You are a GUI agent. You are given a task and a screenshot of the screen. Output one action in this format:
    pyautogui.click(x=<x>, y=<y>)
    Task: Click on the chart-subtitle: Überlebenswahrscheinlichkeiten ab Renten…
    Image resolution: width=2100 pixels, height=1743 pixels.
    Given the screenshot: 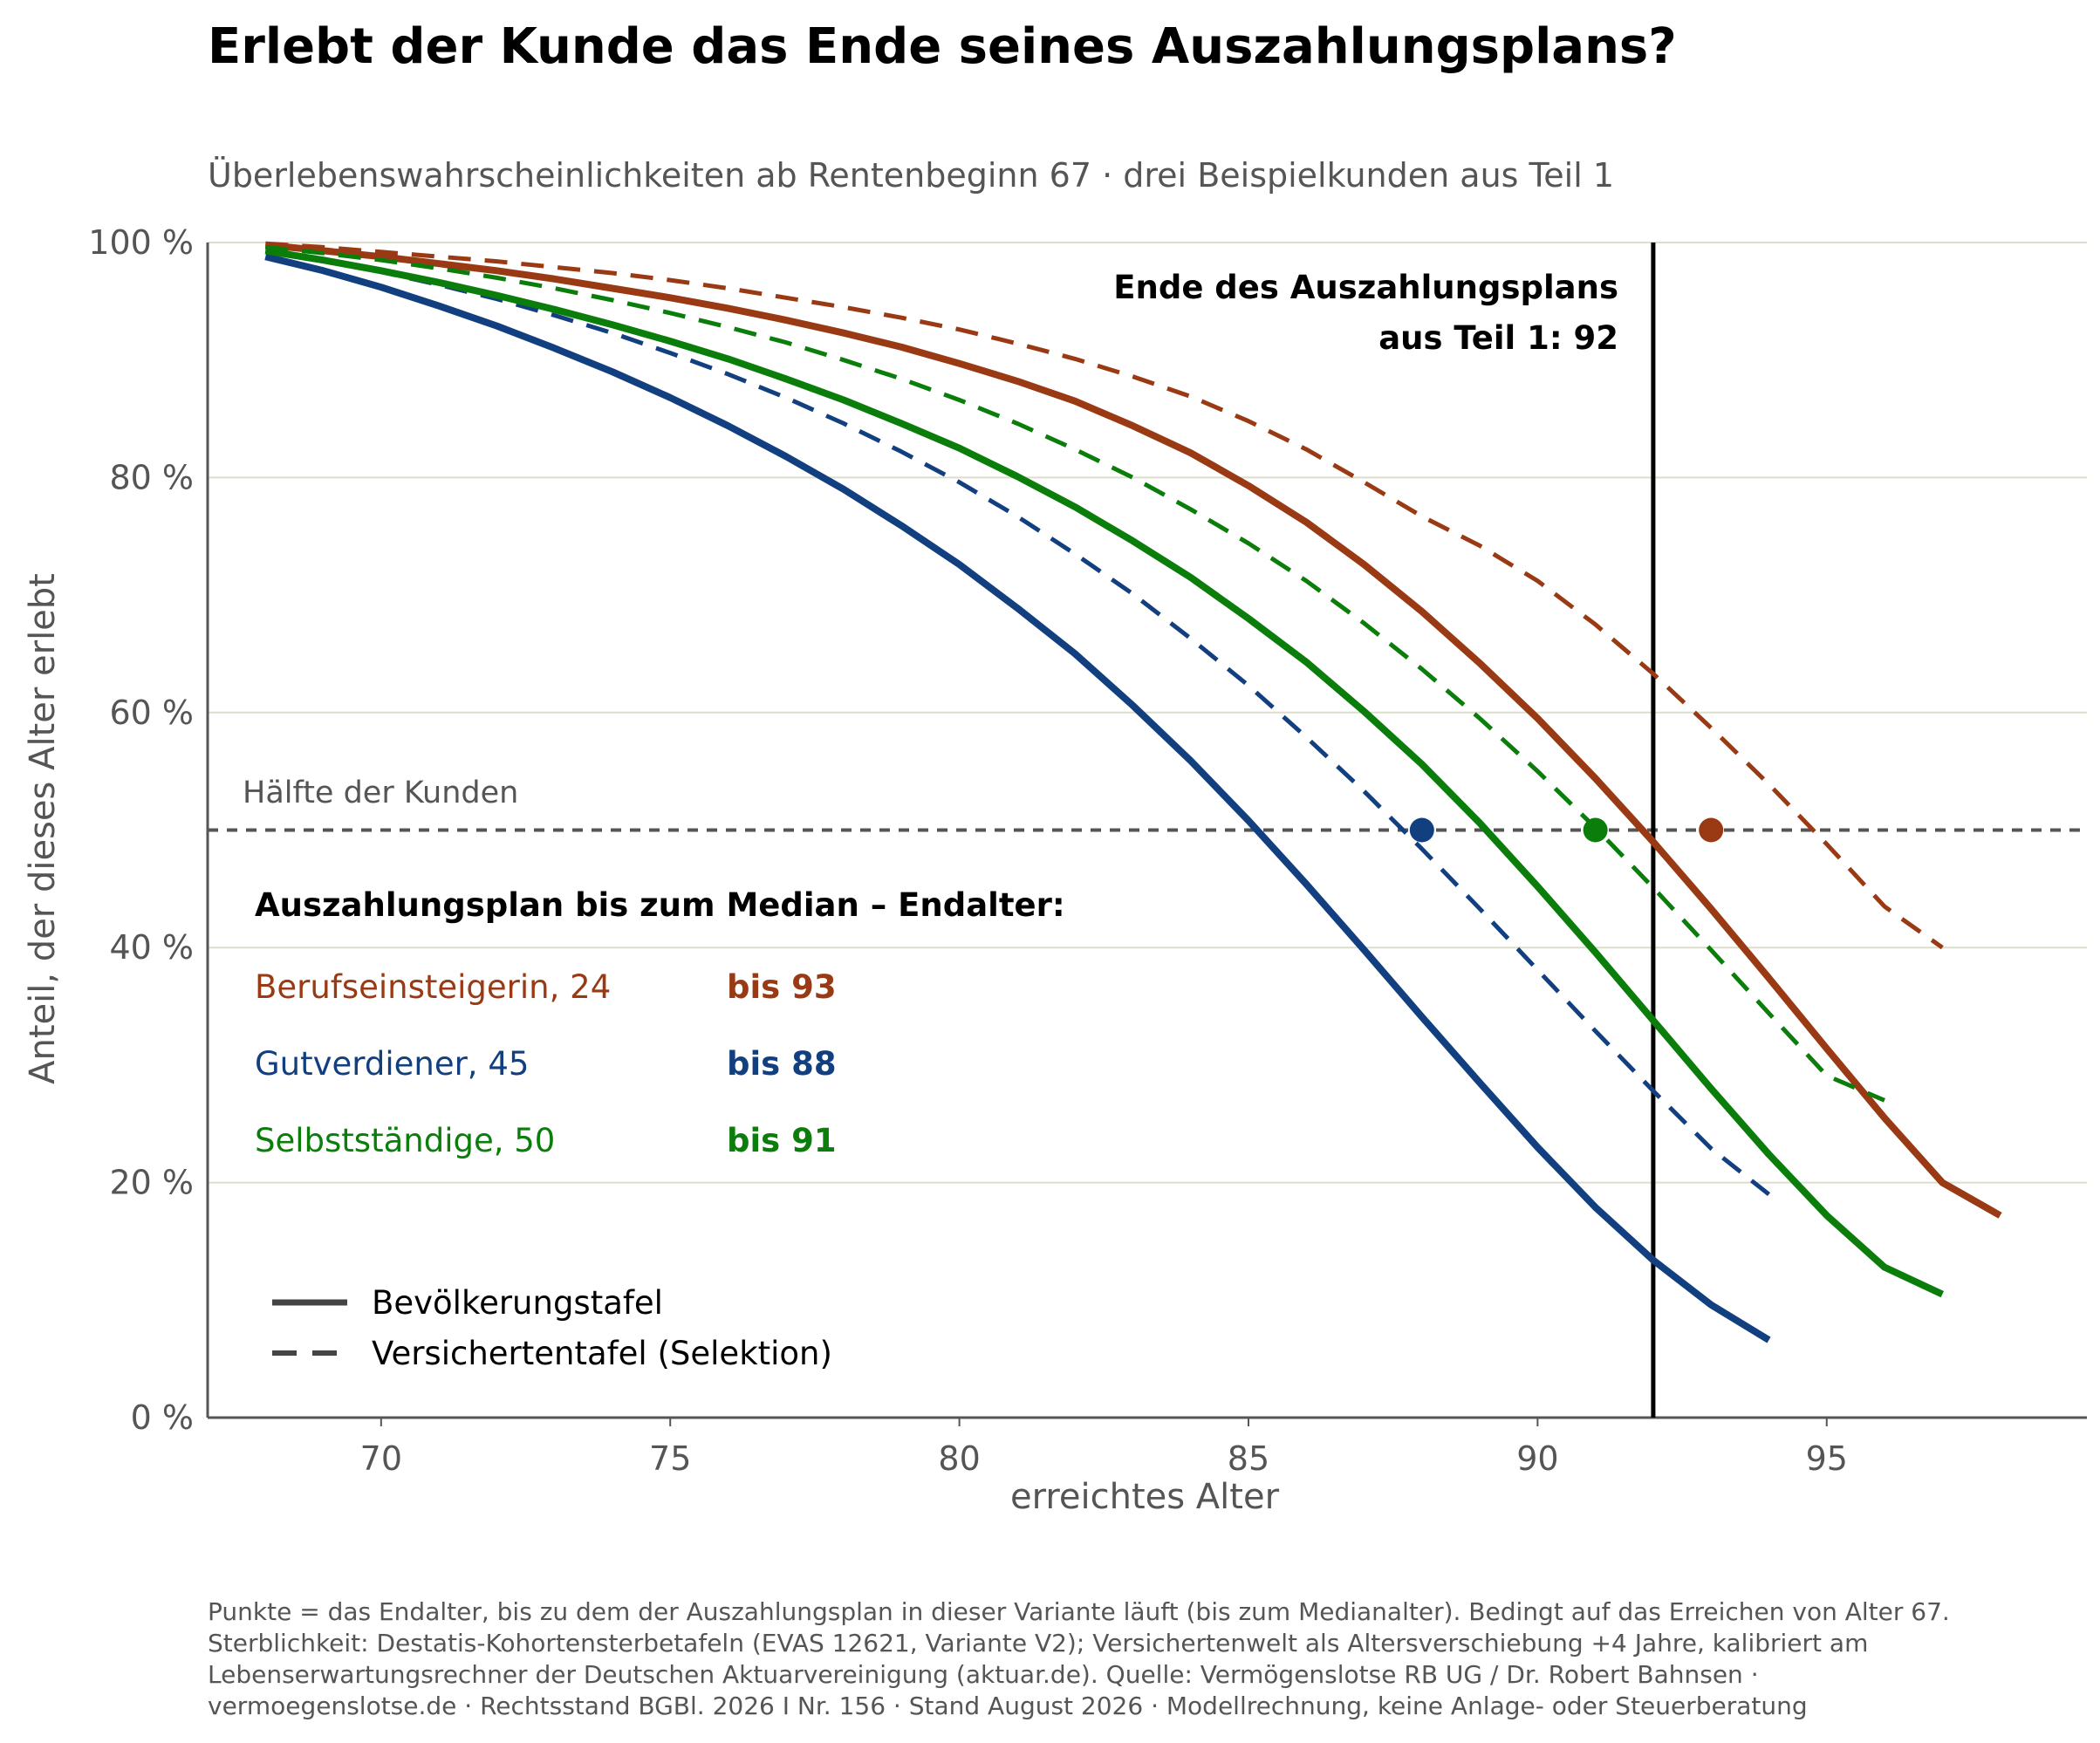 What is the action you would take?
    pyautogui.click(x=911, y=176)
    